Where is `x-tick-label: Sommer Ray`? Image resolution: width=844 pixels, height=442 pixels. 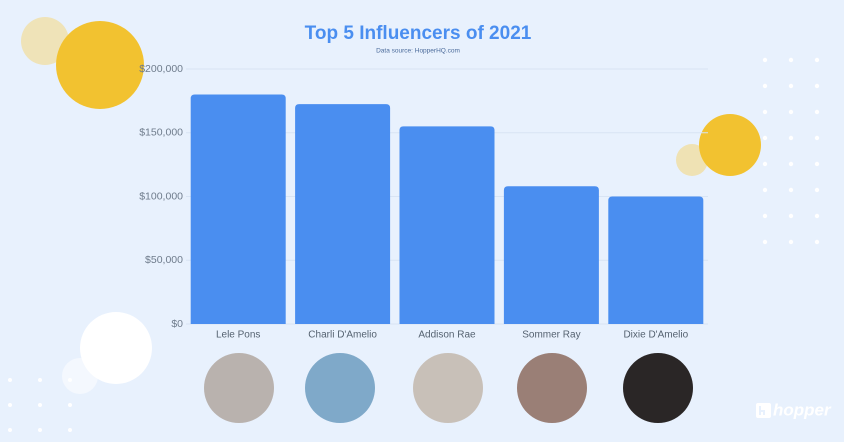 x-tick-label: Sommer Ray is located at coordinates (551, 335).